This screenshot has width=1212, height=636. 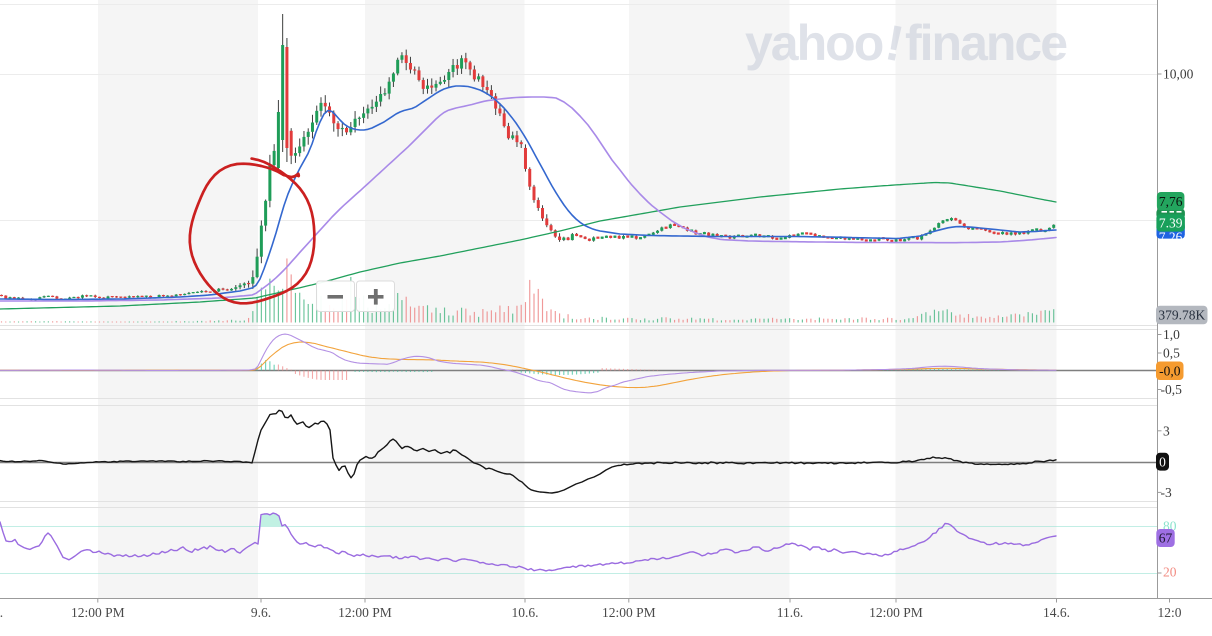 I want to click on svg-text: 12:0, so click(x=1169, y=612).